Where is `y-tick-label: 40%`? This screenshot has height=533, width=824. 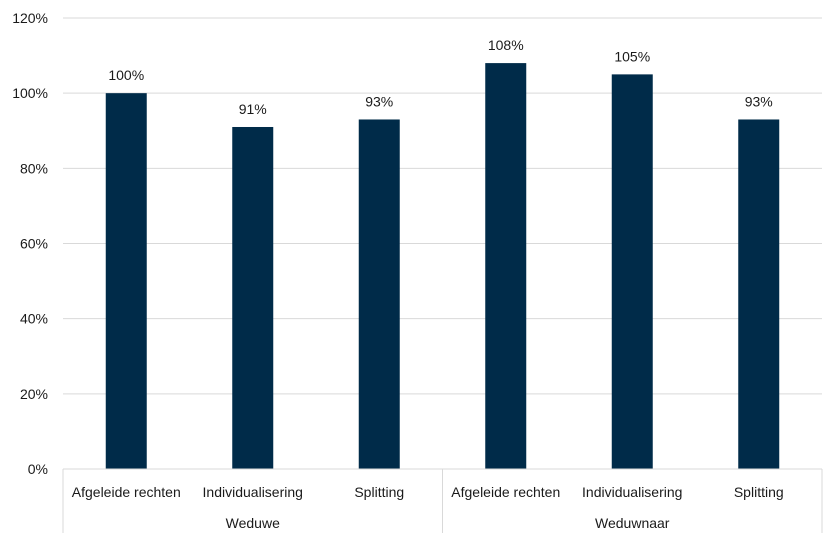
y-tick-label: 40% is located at coordinates (34, 319).